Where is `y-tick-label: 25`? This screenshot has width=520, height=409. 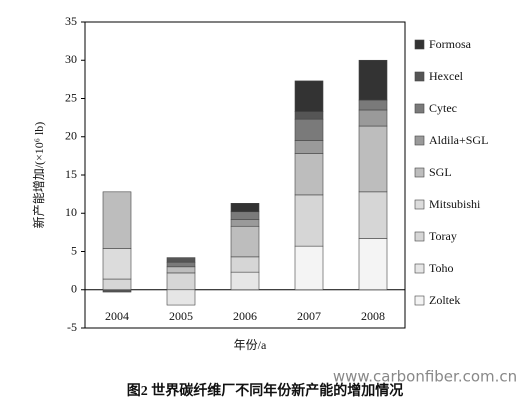 y-tick-label: 25 is located at coordinates (71, 97).